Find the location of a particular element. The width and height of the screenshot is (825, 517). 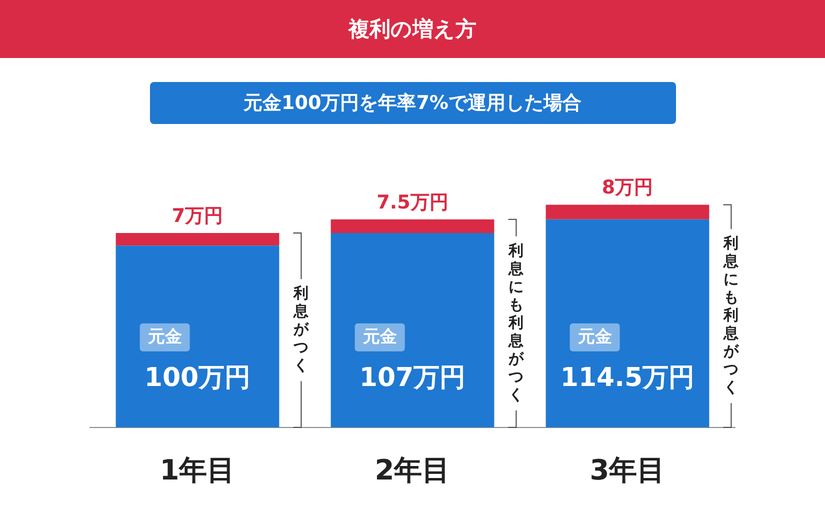

data-label: 100万円 is located at coordinates (197, 378).